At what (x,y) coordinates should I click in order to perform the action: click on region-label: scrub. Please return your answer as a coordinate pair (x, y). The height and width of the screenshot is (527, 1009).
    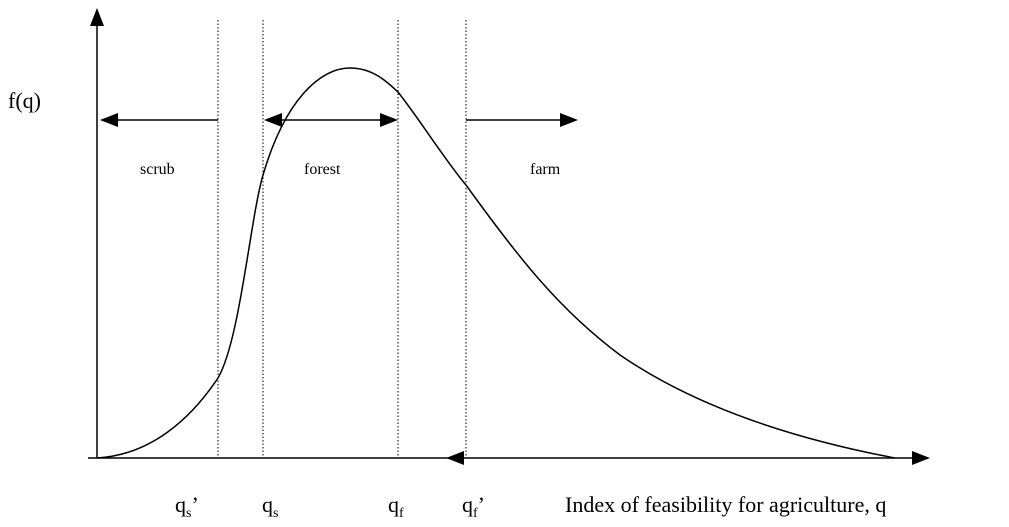
    Looking at the image, I should click on (157, 169).